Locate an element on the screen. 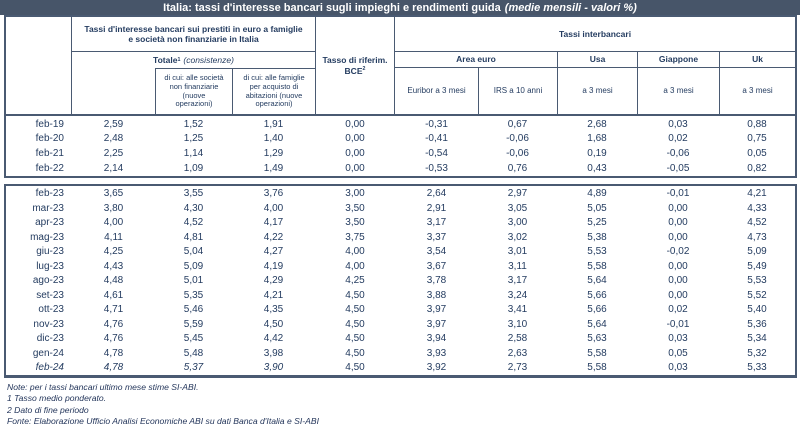 The width and height of the screenshot is (800, 430). period-cell: feb-22 is located at coordinates (49, 168).